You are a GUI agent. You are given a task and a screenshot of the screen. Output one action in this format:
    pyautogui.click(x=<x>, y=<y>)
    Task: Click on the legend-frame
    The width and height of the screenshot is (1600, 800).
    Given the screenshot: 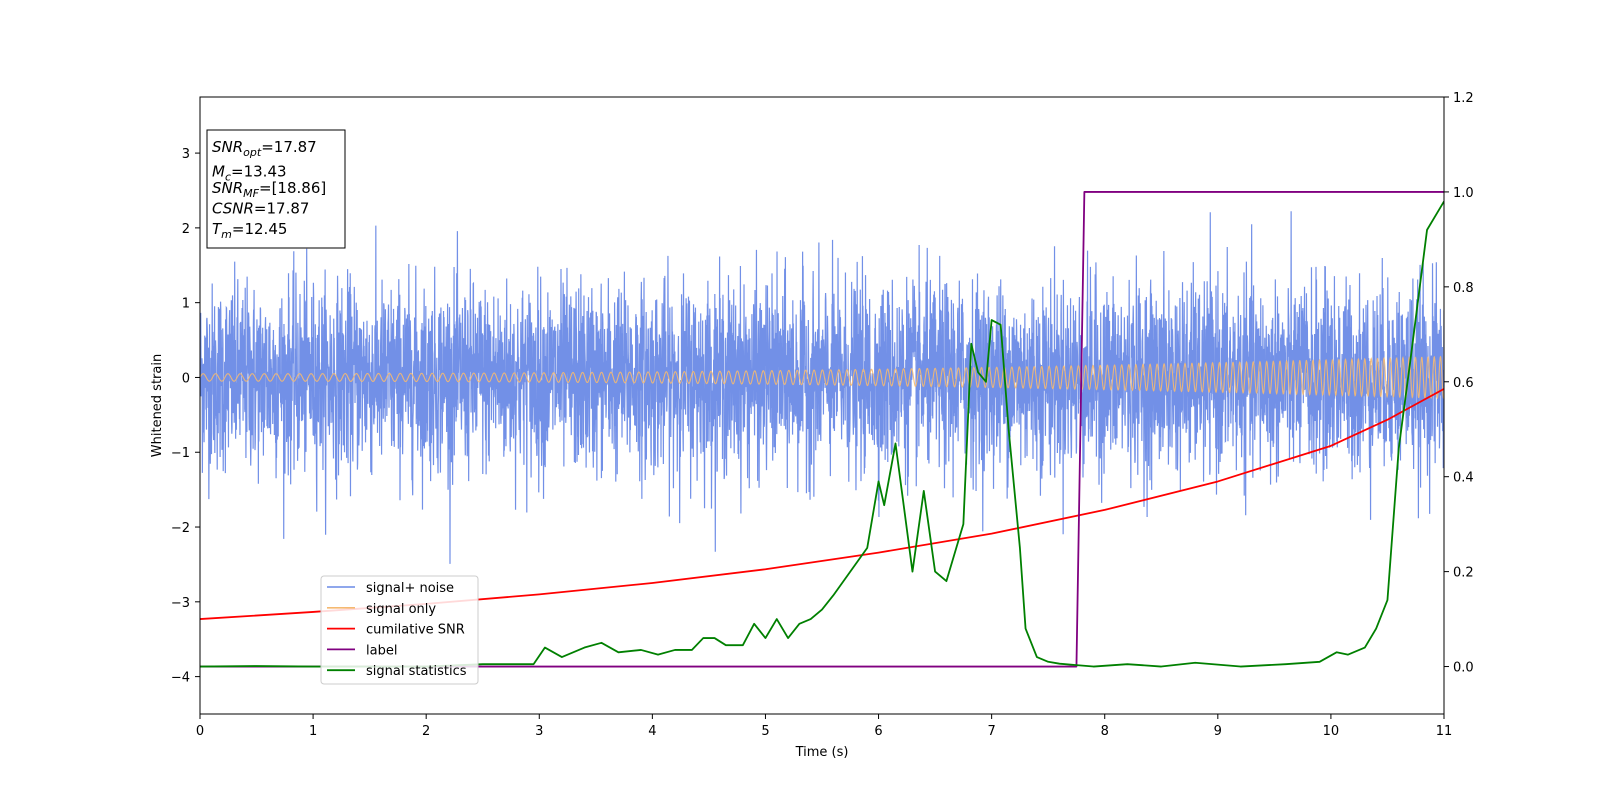 What is the action you would take?
    pyautogui.click(x=399, y=630)
    